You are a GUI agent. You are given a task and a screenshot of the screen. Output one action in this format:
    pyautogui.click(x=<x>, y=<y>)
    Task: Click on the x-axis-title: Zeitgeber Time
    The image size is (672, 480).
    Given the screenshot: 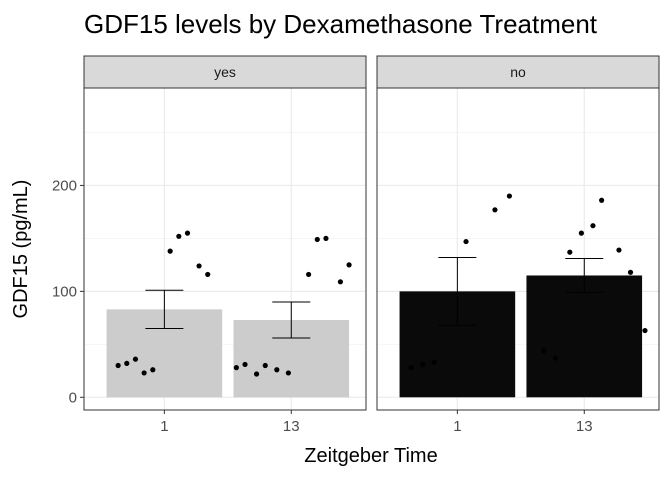 What is the action you would take?
    pyautogui.click(x=370, y=456)
    